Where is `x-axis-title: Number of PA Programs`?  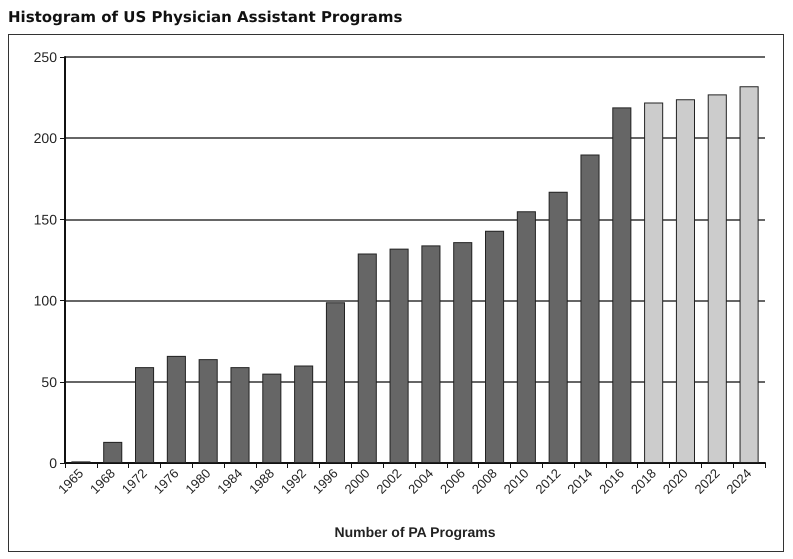 x-axis-title: Number of PA Programs is located at coordinates (415, 532).